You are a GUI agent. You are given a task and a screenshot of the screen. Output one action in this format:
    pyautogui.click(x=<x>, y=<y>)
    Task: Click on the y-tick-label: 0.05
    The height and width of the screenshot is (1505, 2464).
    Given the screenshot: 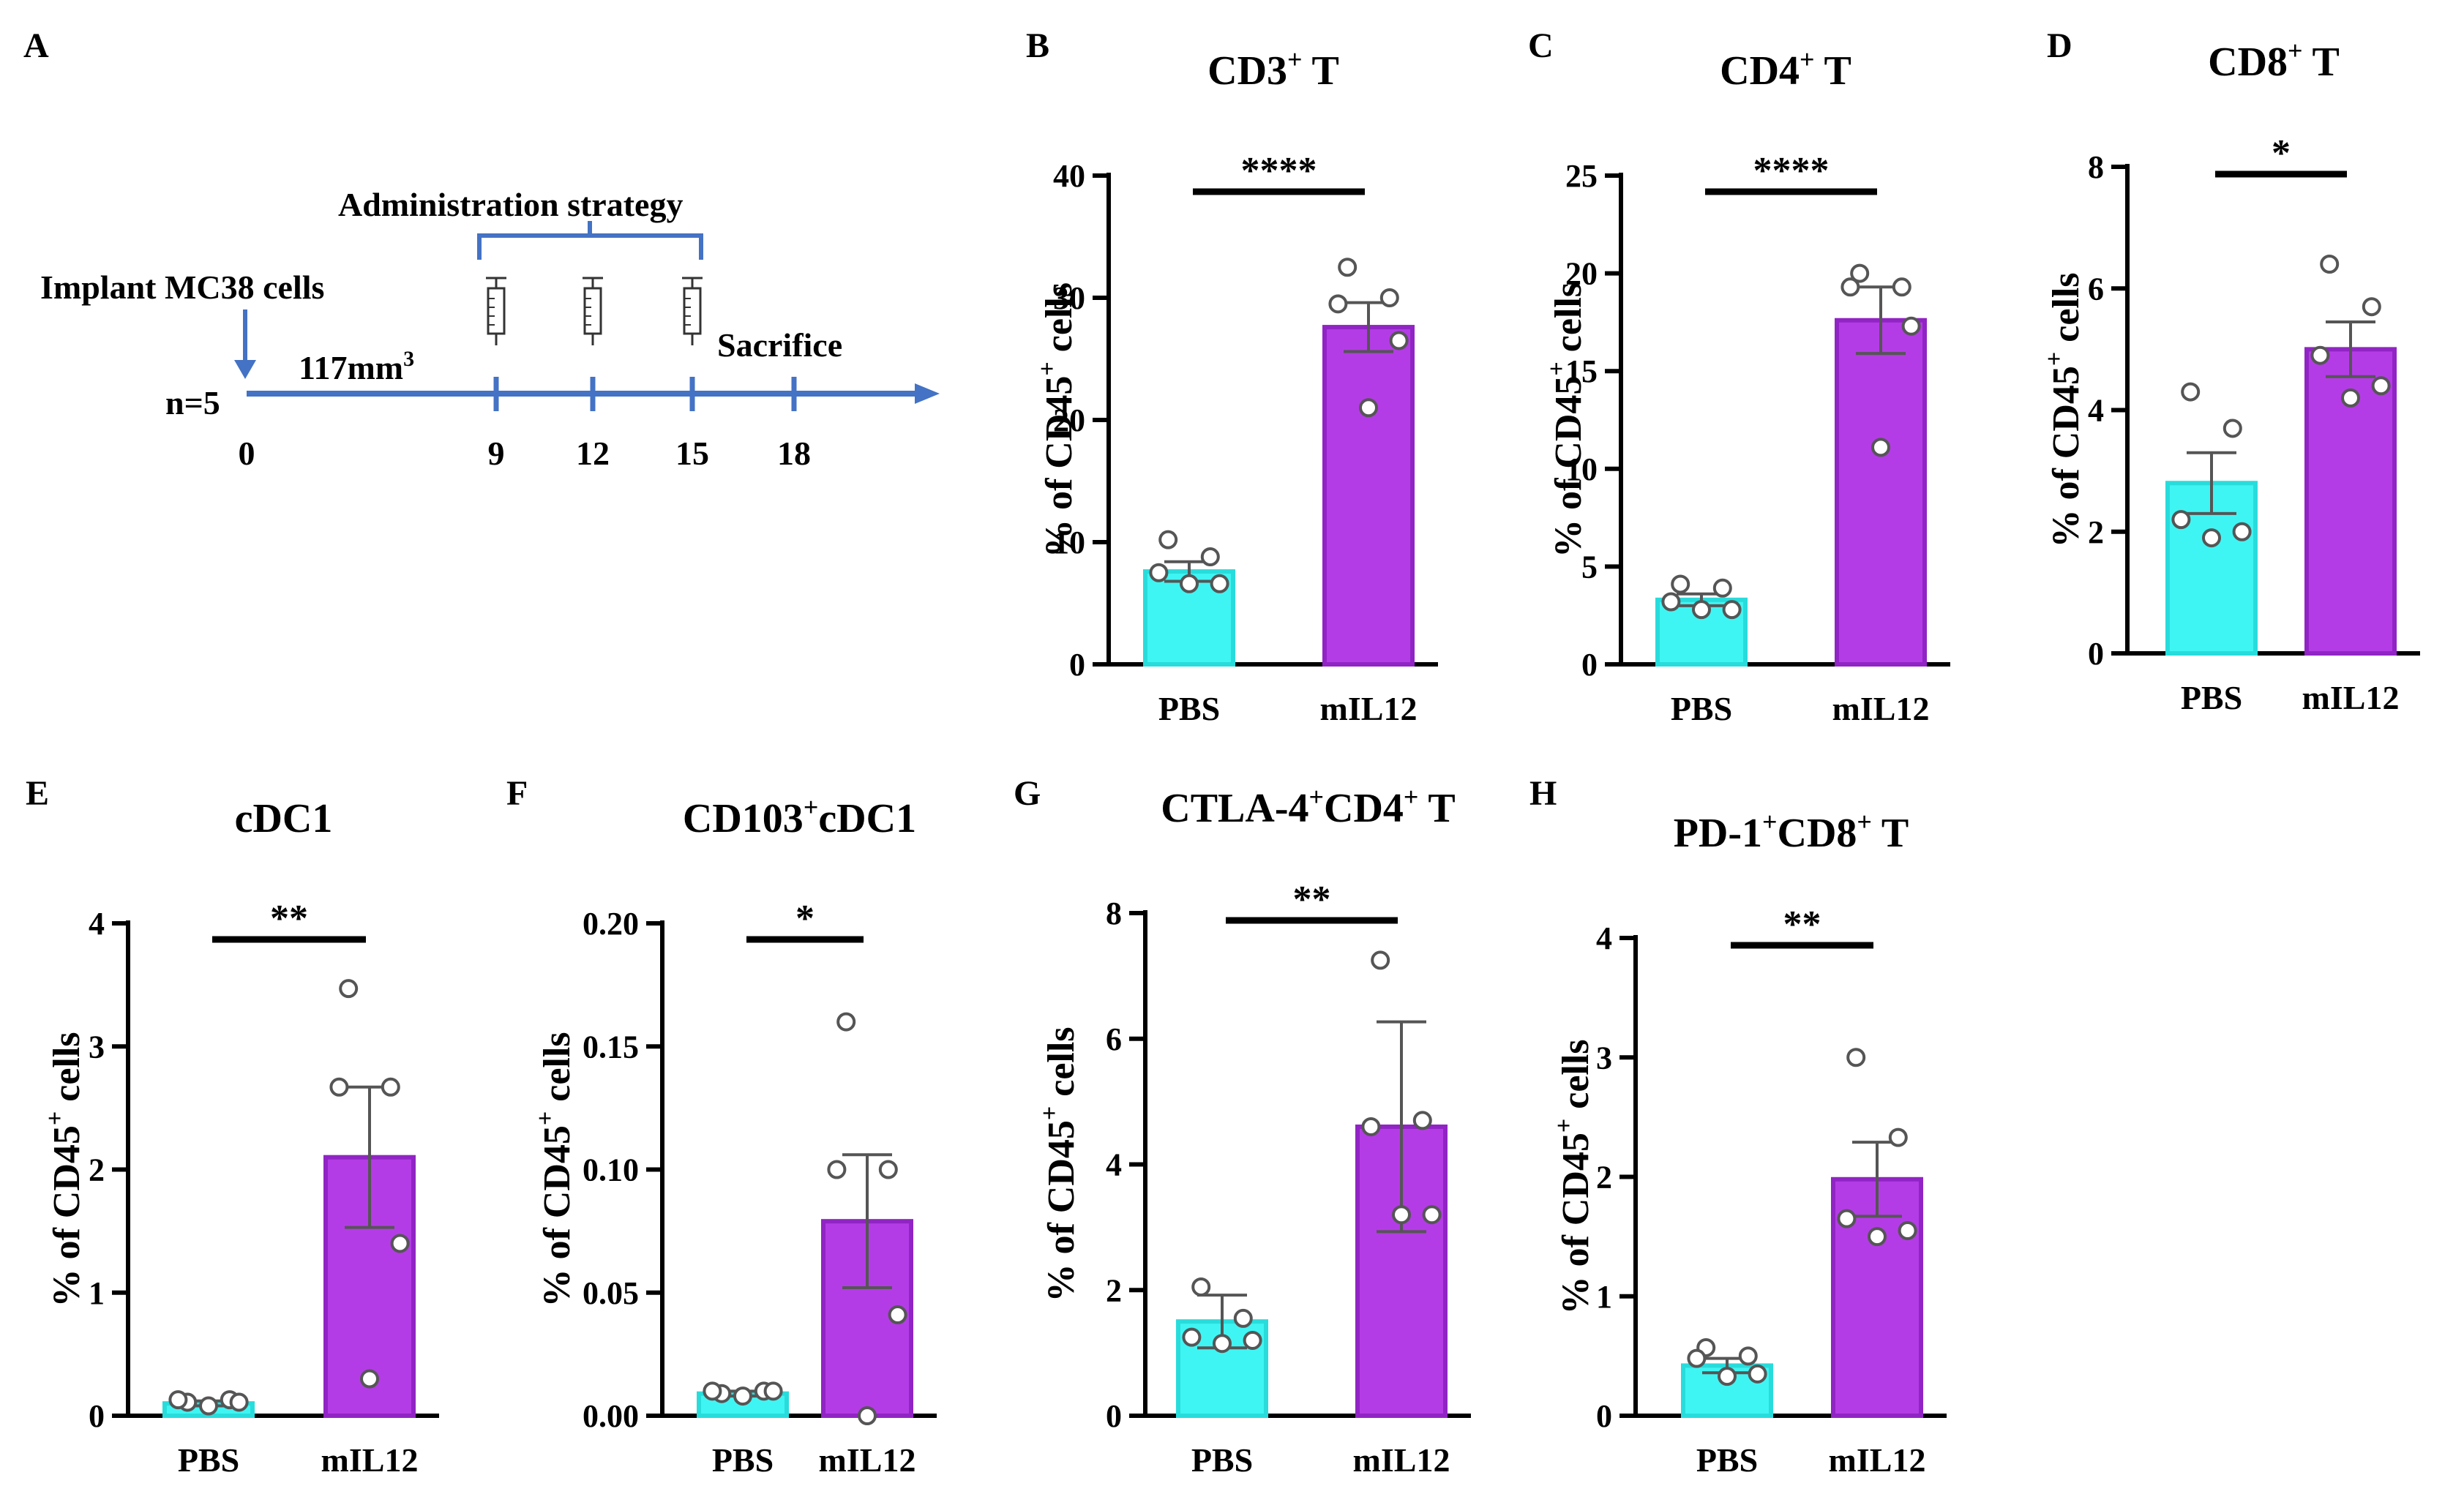 What is the action you would take?
    pyautogui.click(x=611, y=1293)
    